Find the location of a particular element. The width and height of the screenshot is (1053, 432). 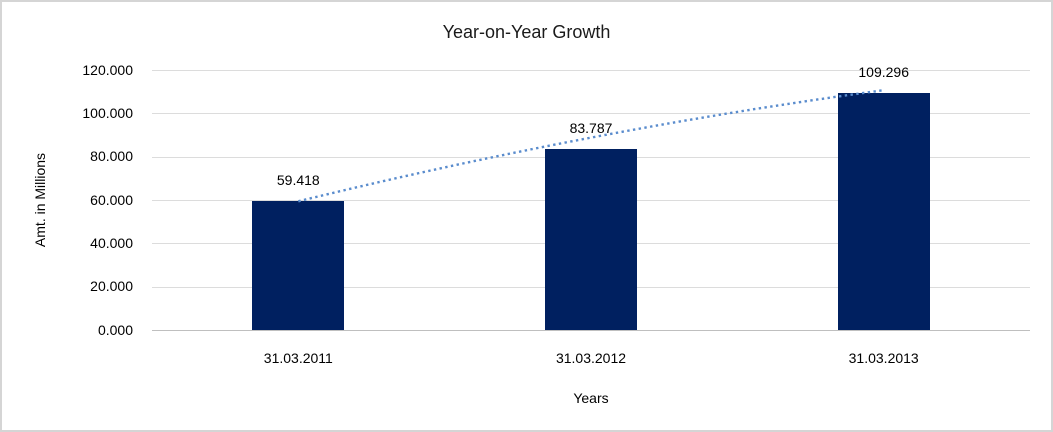

gridline is located at coordinates (591, 70).